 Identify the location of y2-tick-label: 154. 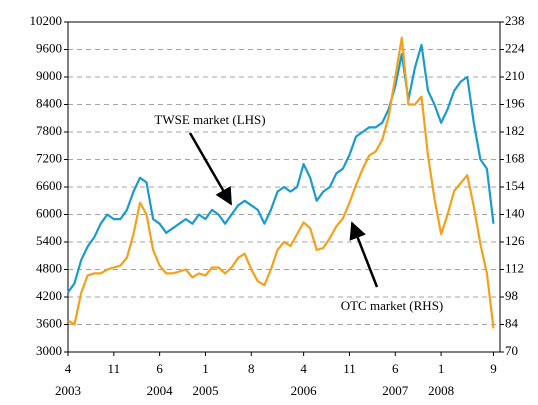
(515, 185).